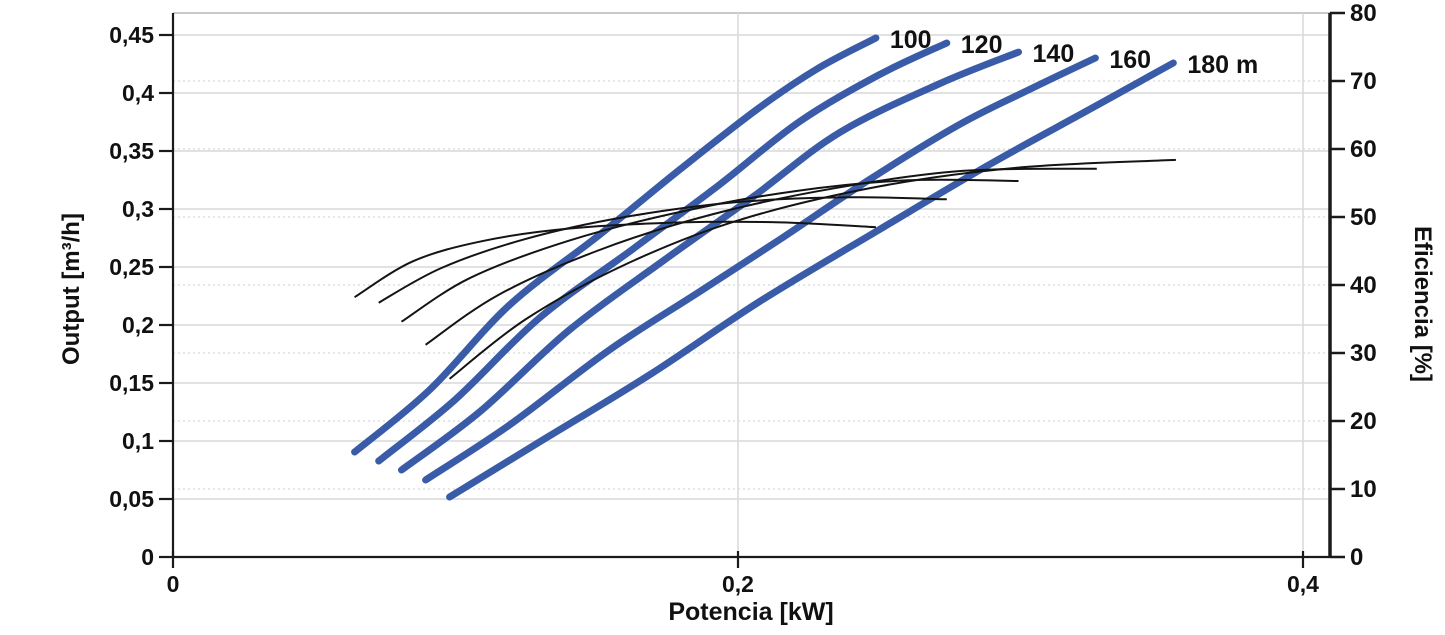  What do you see at coordinates (1054, 54) in the screenshot?
I see `head-curve-label-140: 140` at bounding box center [1054, 54].